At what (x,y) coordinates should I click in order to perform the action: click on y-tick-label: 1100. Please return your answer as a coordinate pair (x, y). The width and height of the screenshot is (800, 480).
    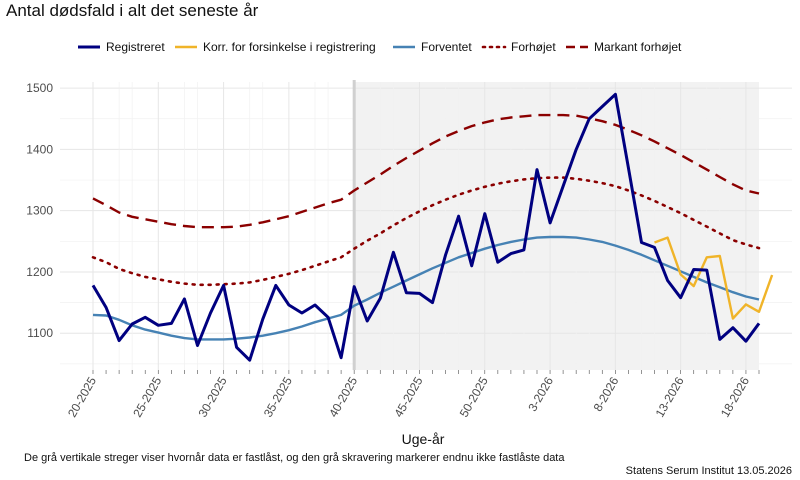
    Looking at the image, I should click on (40, 333).